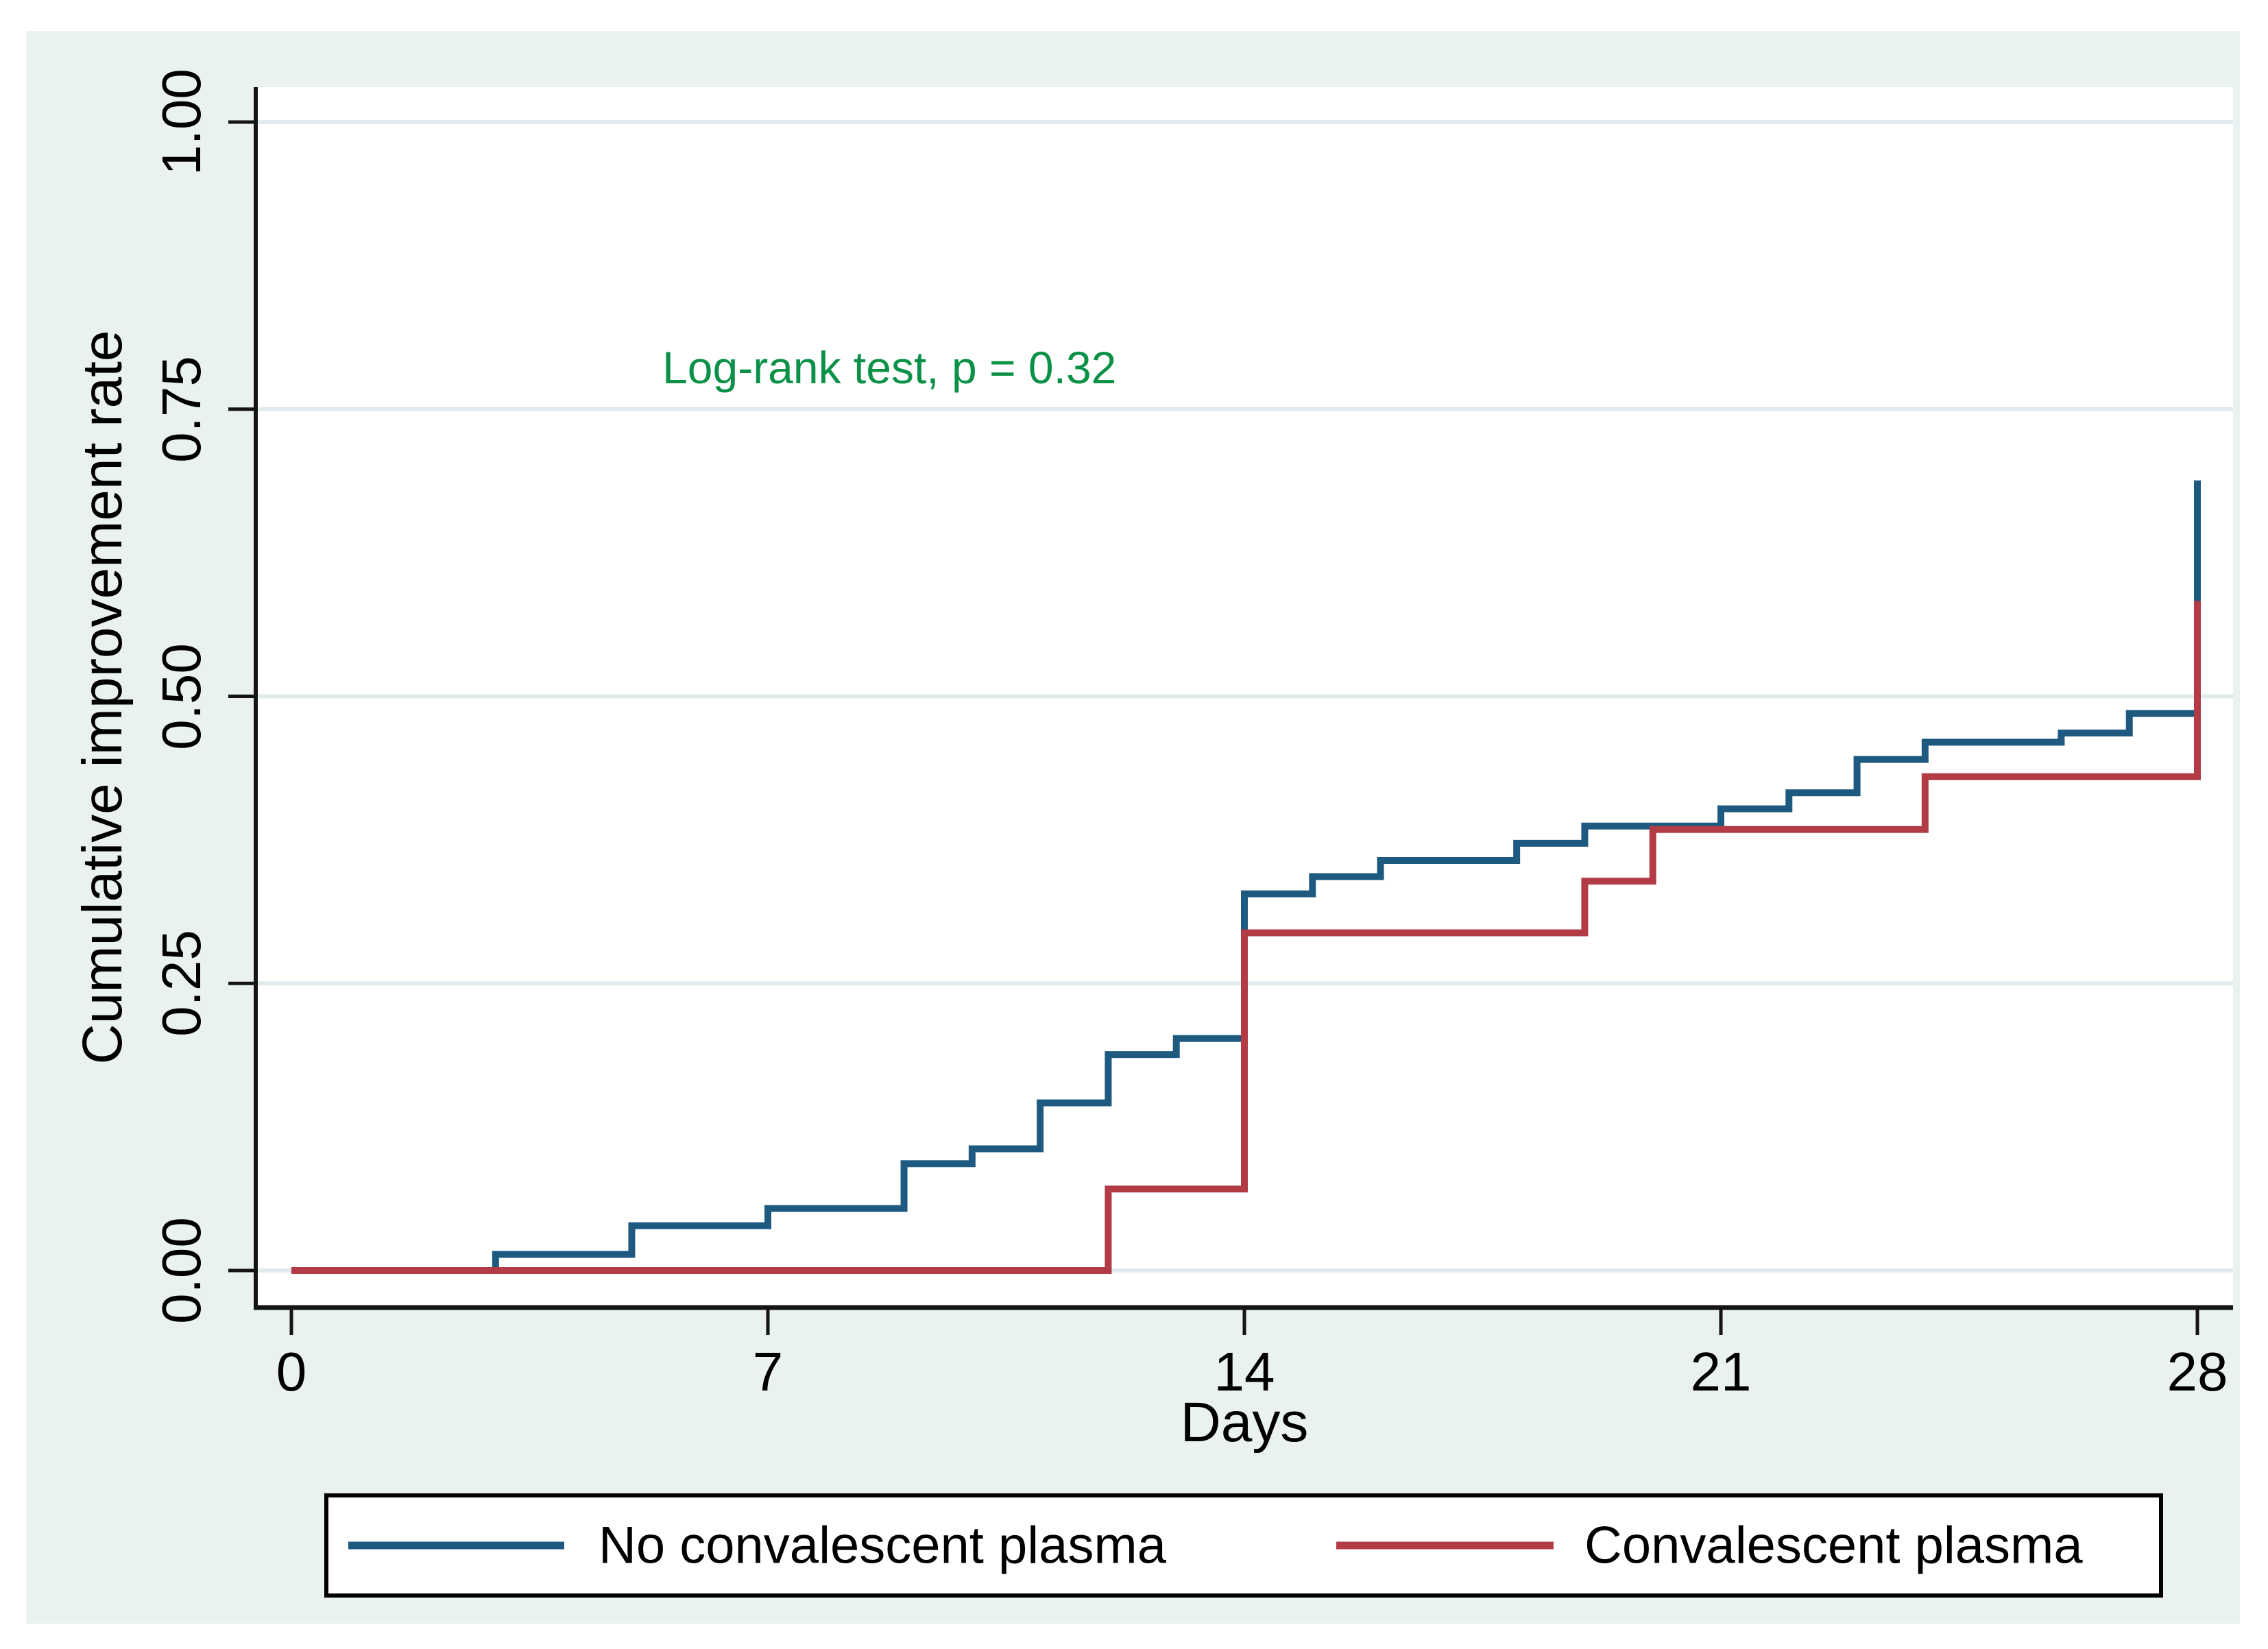  Describe the element at coordinates (181, 409) in the screenshot. I see `y-tick-label-0.75: 0.75` at that location.